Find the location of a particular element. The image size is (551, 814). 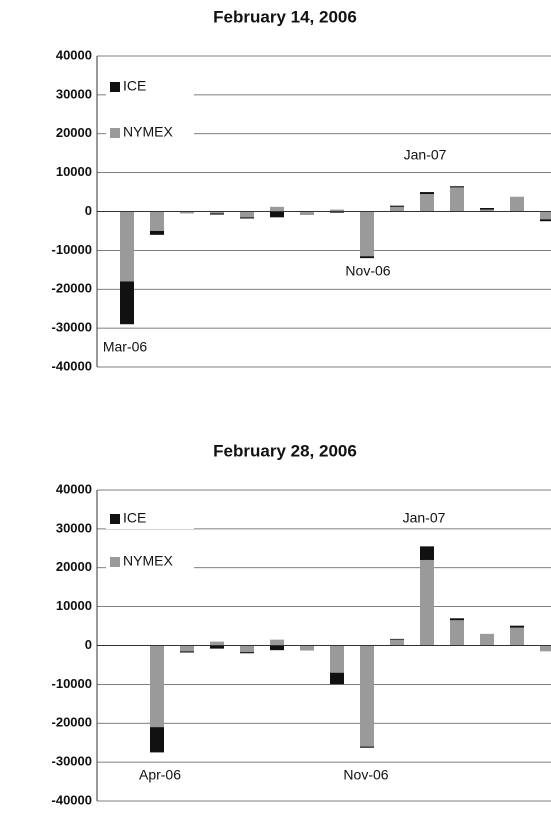

chart-title: February 14, 2006 is located at coordinates (285, 16).